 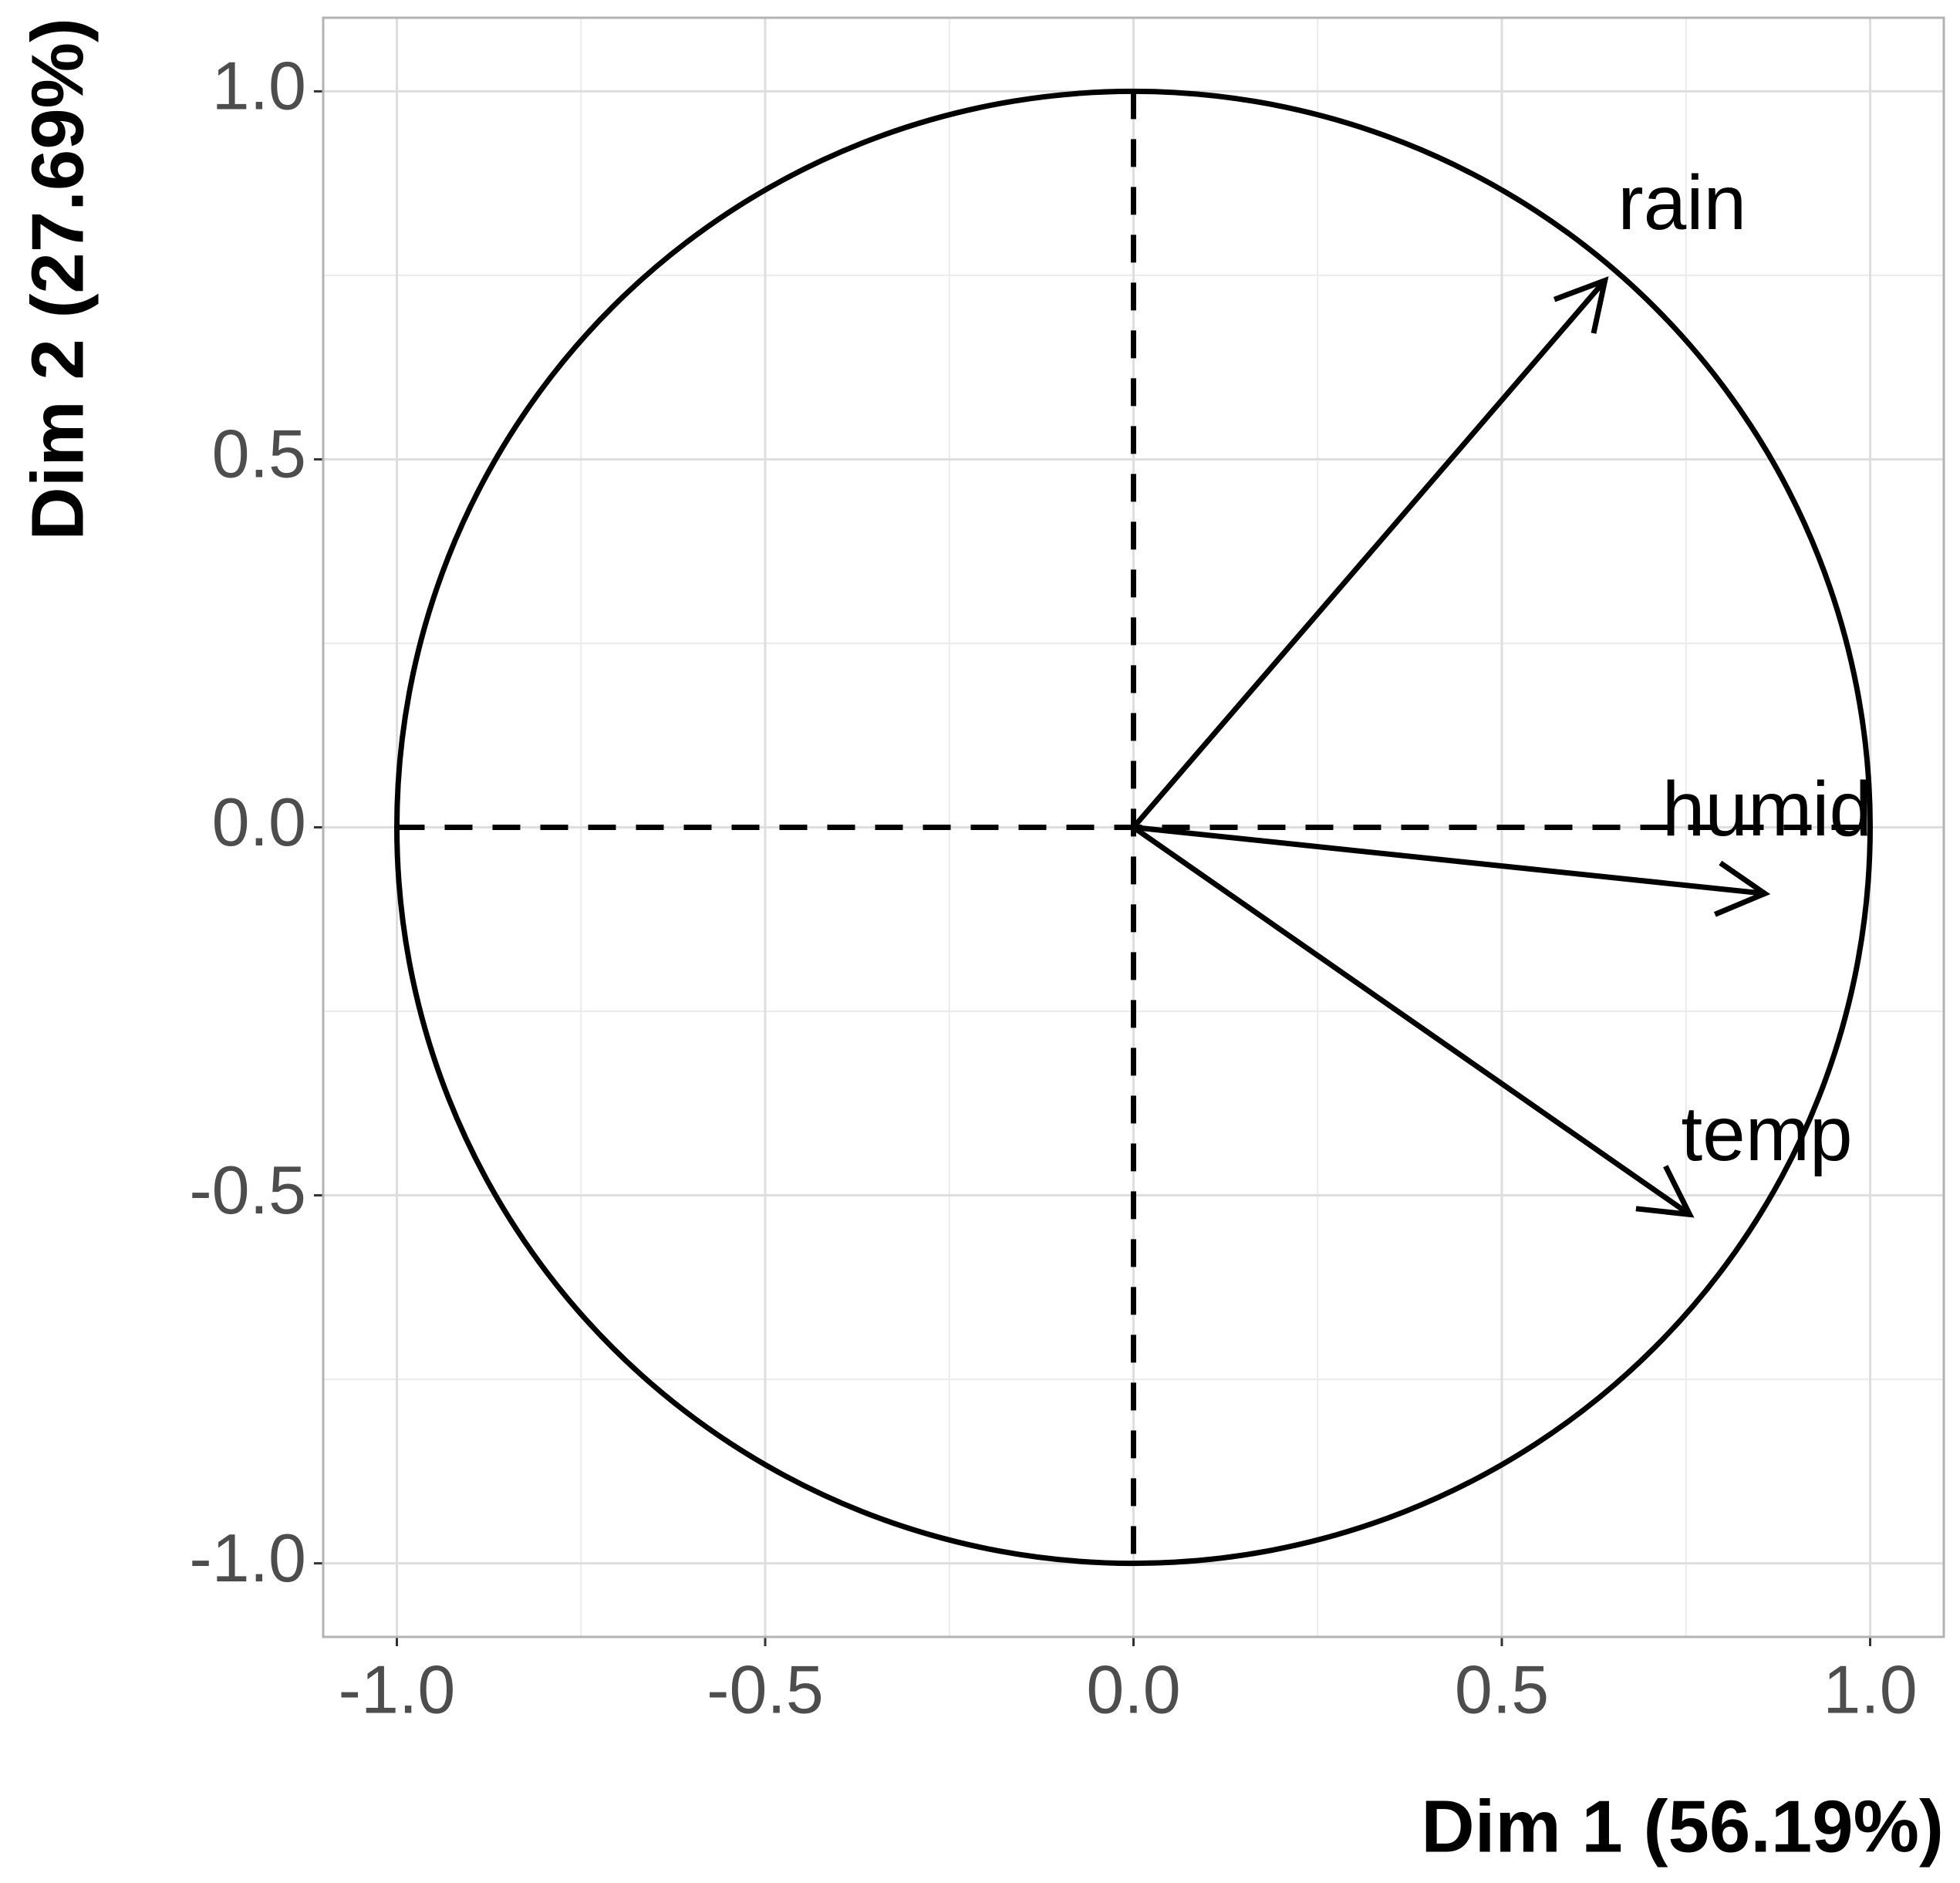 I want to click on x-tick-label: 0.0, so click(x=1133, y=1689).